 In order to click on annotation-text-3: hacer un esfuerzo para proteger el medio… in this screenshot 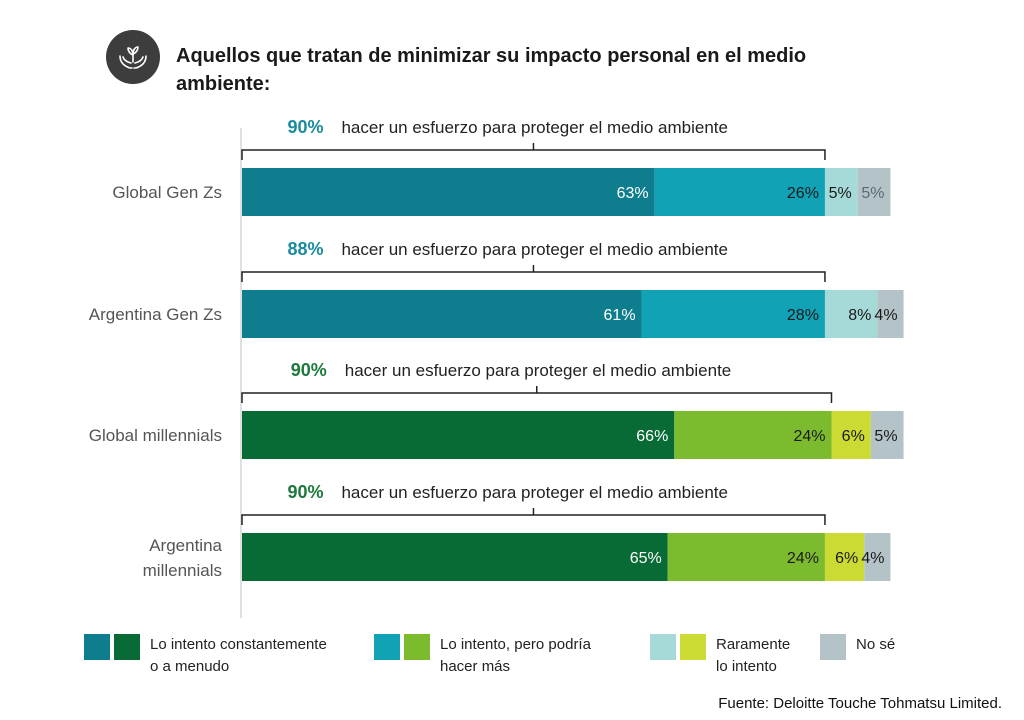, I will do `click(534, 492)`.